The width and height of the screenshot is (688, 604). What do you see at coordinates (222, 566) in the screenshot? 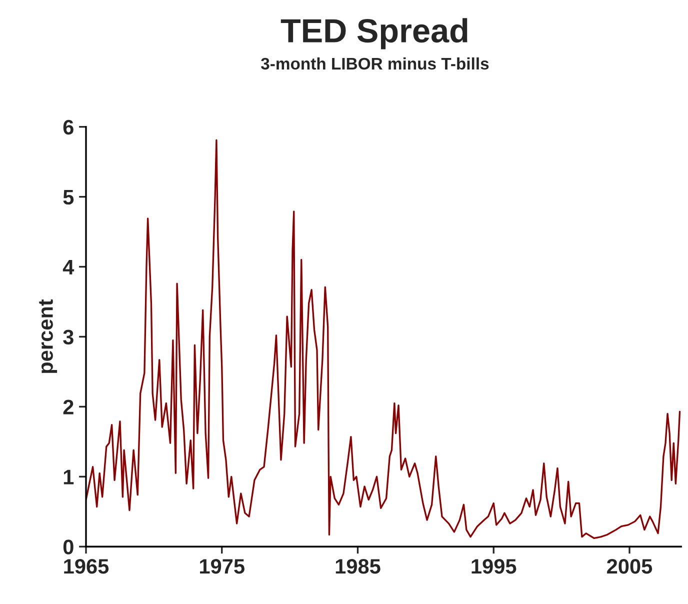
I see `x-tick-label: 1975` at bounding box center [222, 566].